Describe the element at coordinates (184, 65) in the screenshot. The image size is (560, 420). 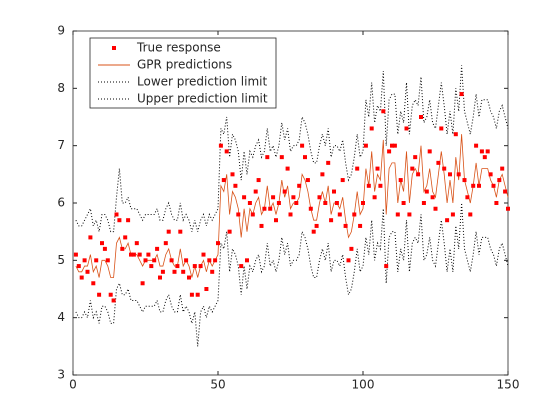
I see `legend-label: GPR predictions` at that location.